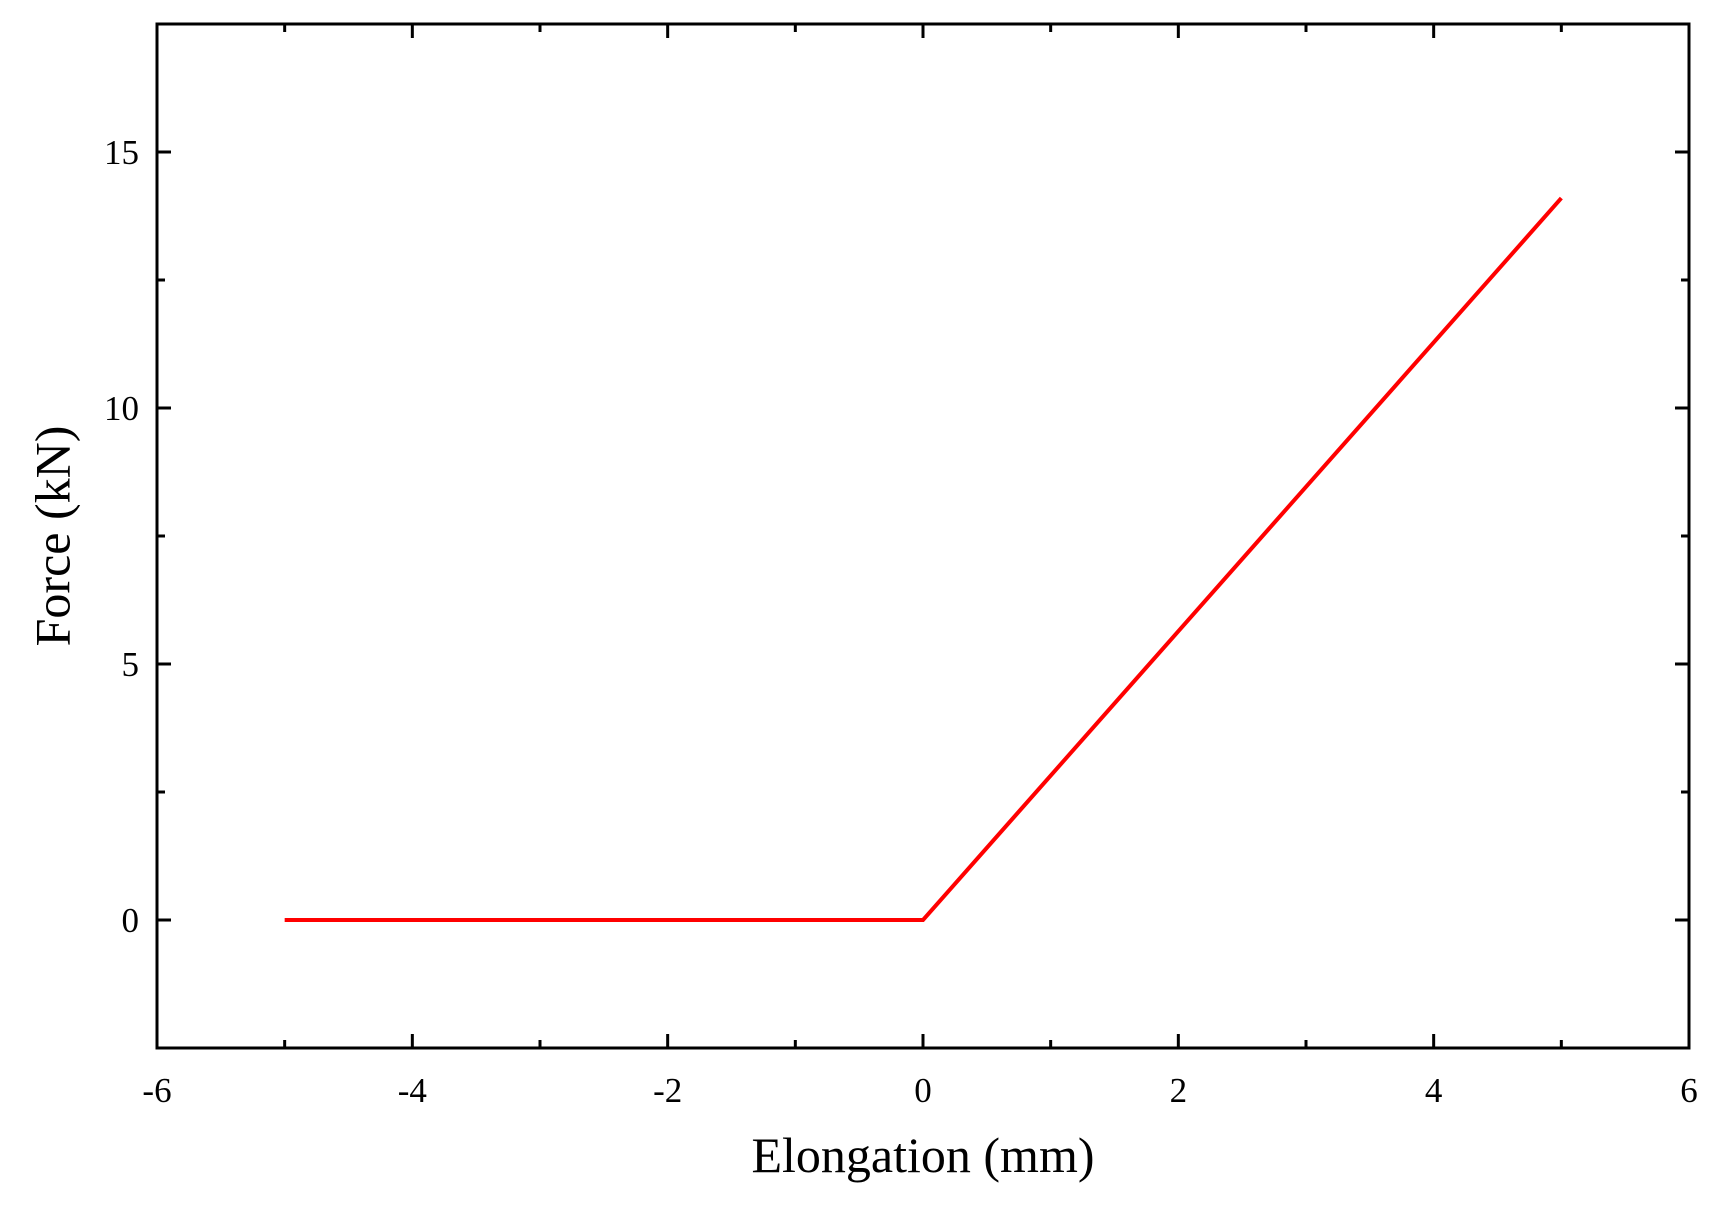 The image size is (1720, 1219). What do you see at coordinates (156, 1090) in the screenshot?
I see `x-tick-label: -6` at bounding box center [156, 1090].